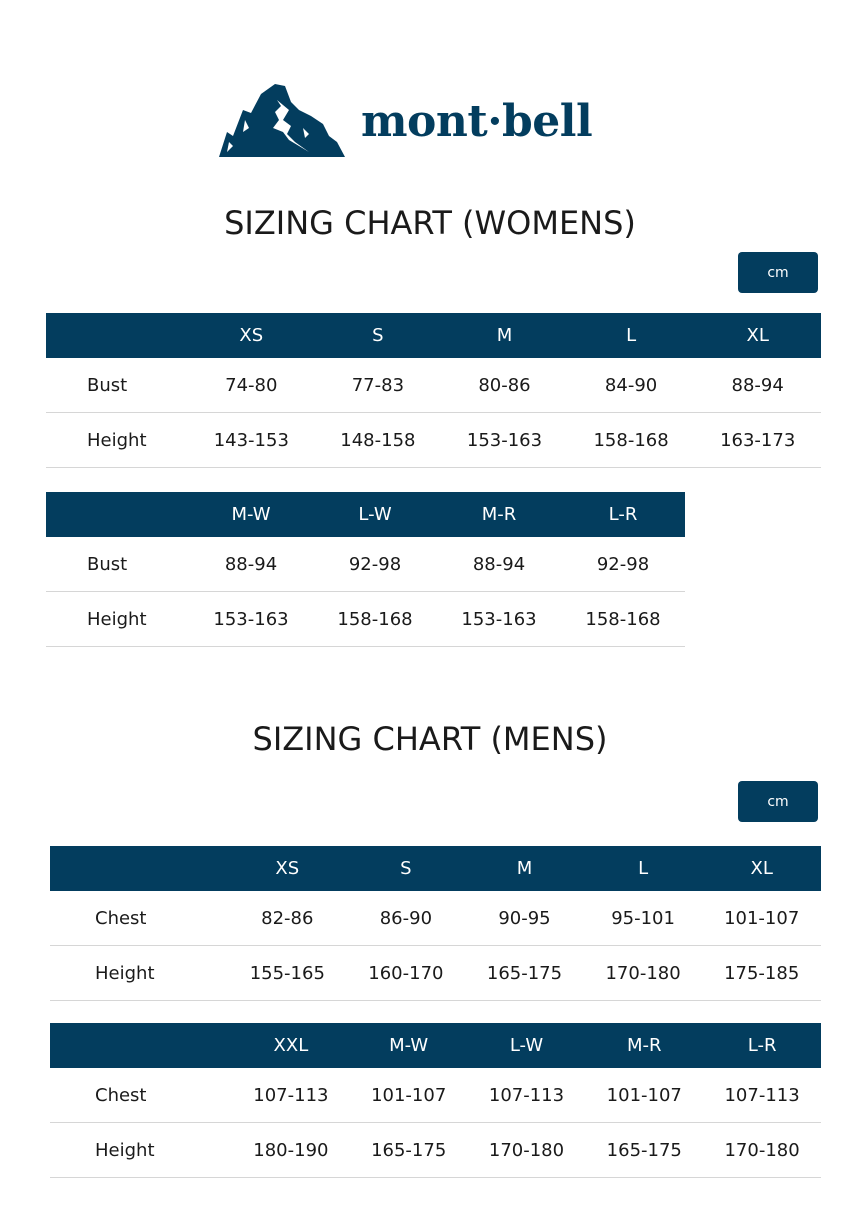  Describe the element at coordinates (291, 1150) in the screenshot. I see `measurement-cell: 180-190` at that location.